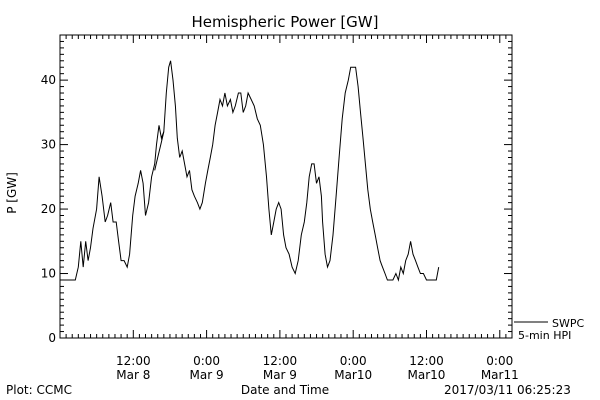  I want to click on plot-credit: Plot: CCMC, so click(39, 390).